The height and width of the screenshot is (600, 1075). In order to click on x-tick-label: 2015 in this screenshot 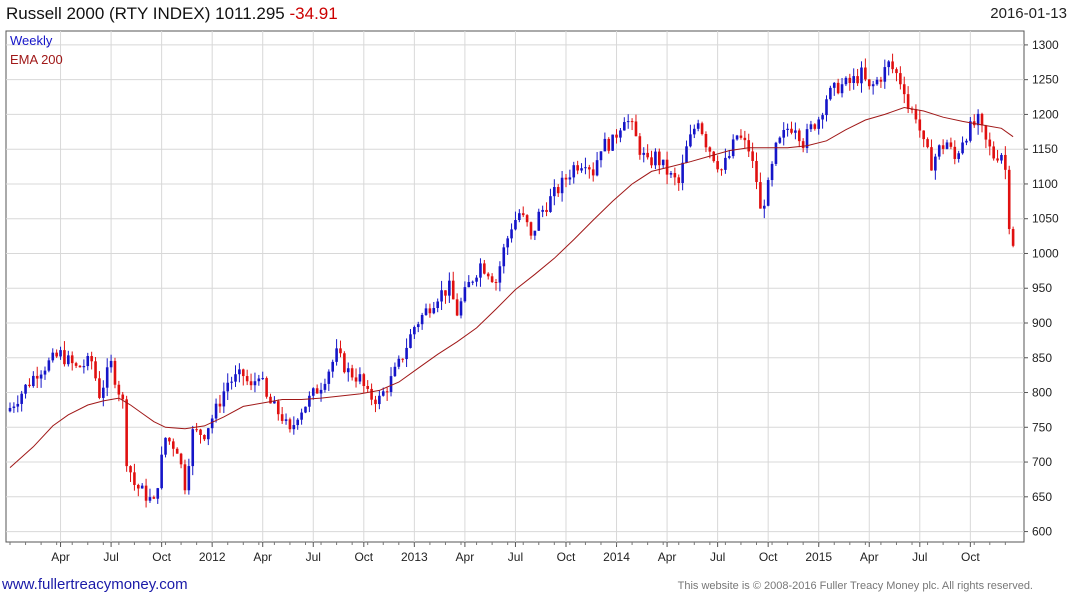, I will do `click(818, 557)`.